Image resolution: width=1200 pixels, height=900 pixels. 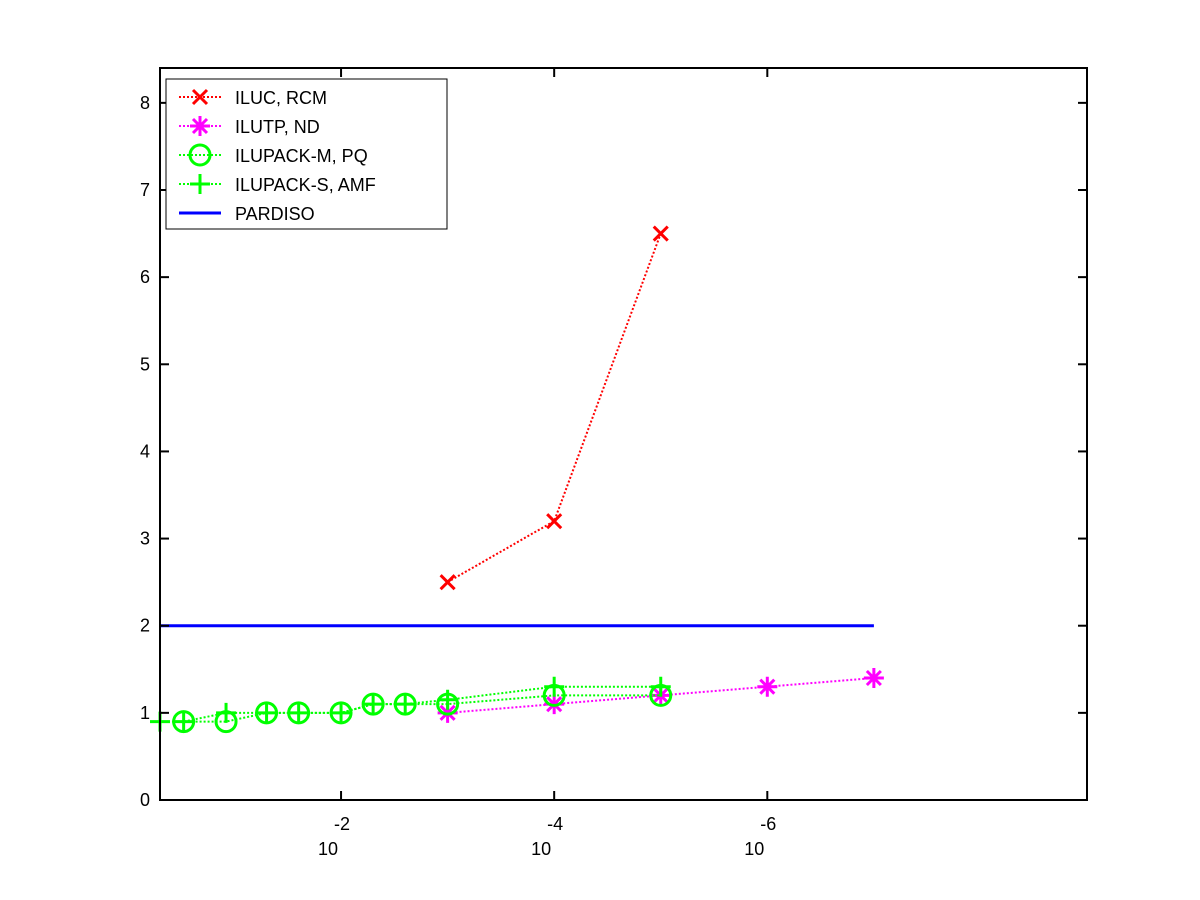 I want to click on series-ilupack-s-amf, so click(x=410, y=704).